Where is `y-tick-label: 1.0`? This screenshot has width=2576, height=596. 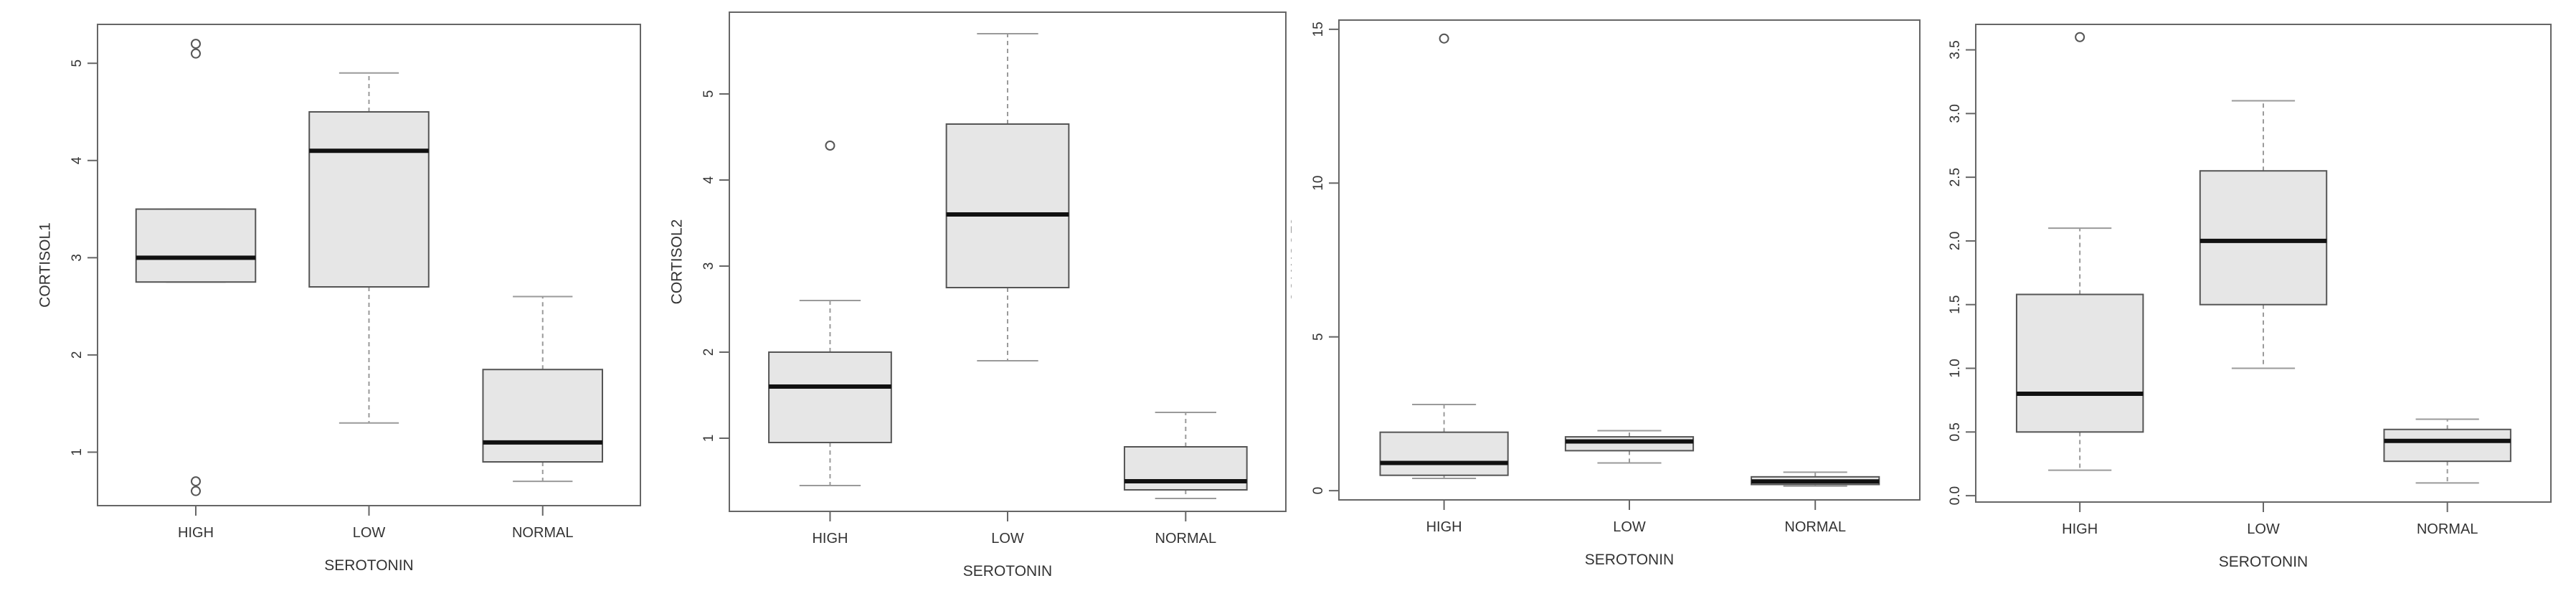 y-tick-label: 1.0 is located at coordinates (1955, 368).